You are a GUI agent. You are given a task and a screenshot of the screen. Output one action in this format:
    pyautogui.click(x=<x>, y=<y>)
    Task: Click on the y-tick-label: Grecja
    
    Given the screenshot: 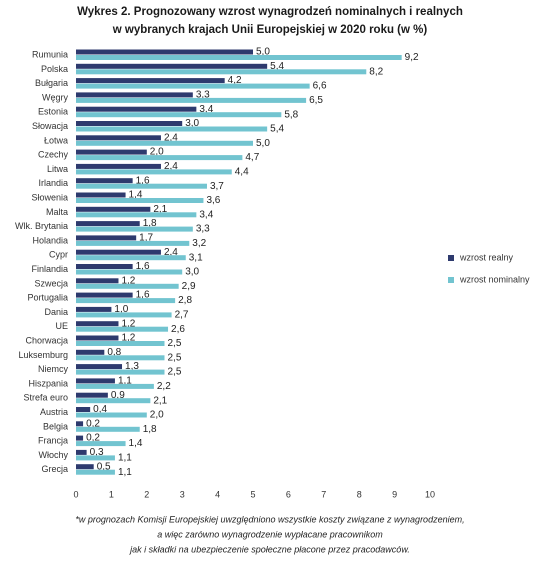 What is the action you would take?
    pyautogui.click(x=54, y=469)
    